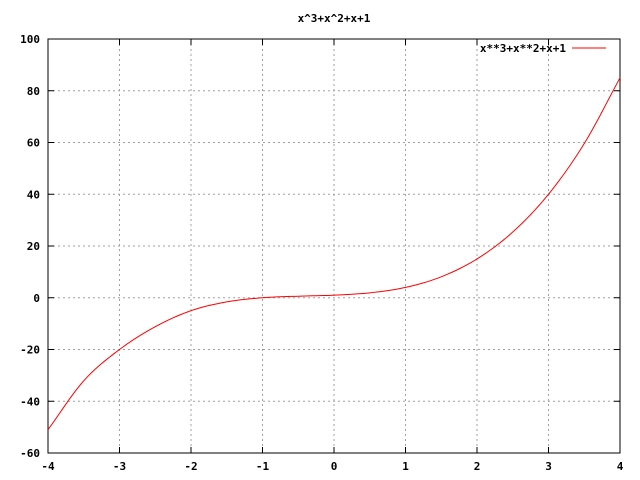 Image resolution: width=640 pixels, height=480 pixels. Describe the element at coordinates (30, 39) in the screenshot. I see `y-tick-label: 100` at that location.